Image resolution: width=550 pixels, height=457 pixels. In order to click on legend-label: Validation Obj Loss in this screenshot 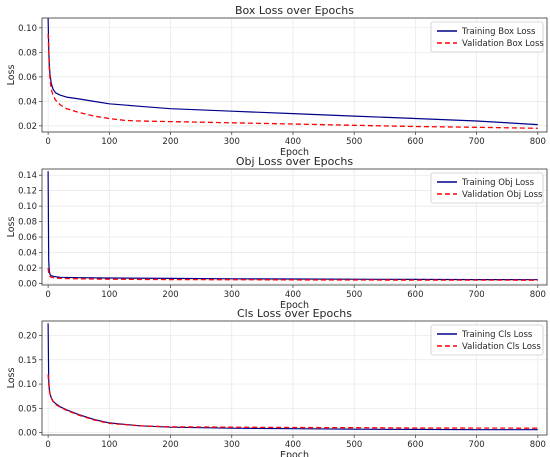, I will do `click(502, 195)`.